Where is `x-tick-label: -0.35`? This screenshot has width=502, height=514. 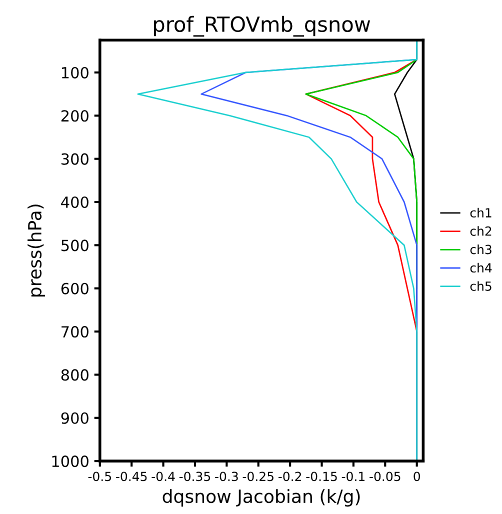
x-tick-label: -0.35 is located at coordinates (194, 477).